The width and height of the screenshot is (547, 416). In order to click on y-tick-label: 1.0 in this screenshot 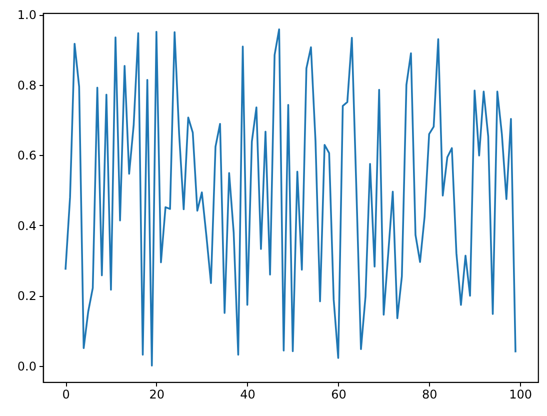, I will do `click(26, 15)`.